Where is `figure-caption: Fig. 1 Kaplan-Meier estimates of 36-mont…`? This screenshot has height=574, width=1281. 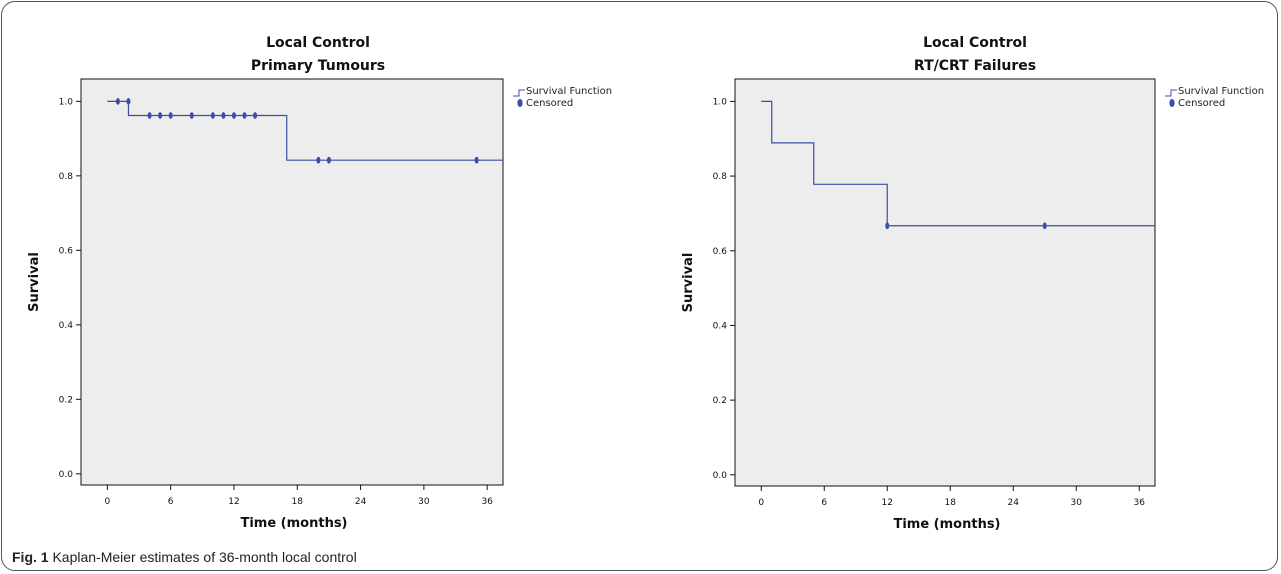 figure-caption: Fig. 1 Kaplan-Meier estimates of 36-mont… is located at coordinates (184, 557).